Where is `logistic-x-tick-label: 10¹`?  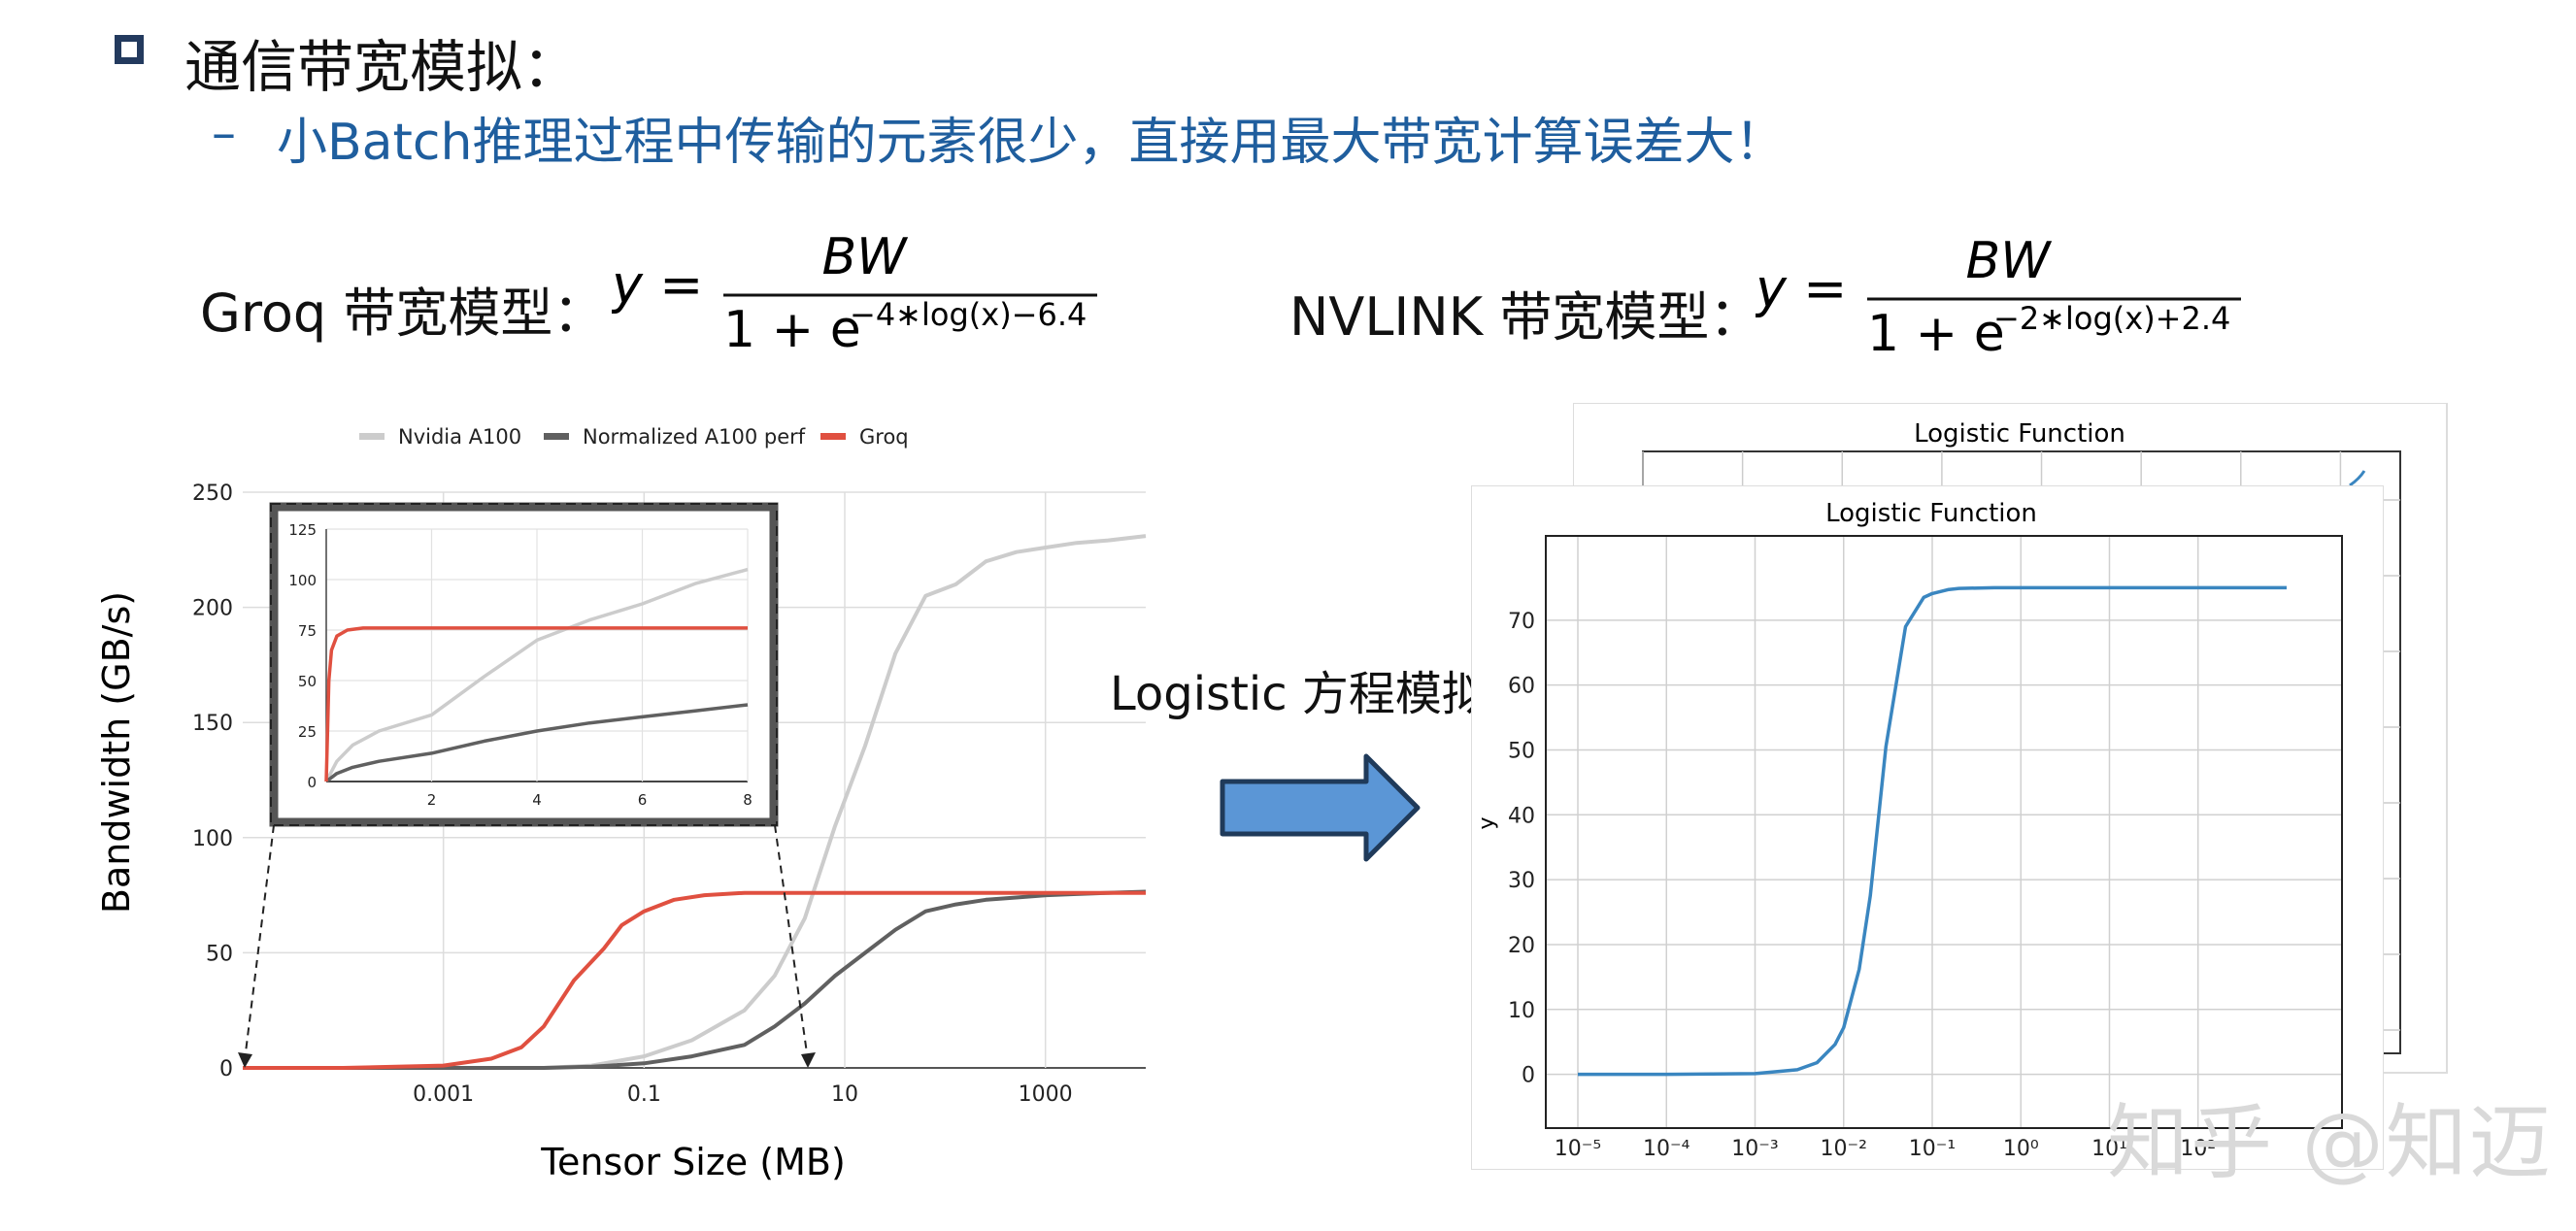 logistic-x-tick-label: 10¹ is located at coordinates (2109, 1149).